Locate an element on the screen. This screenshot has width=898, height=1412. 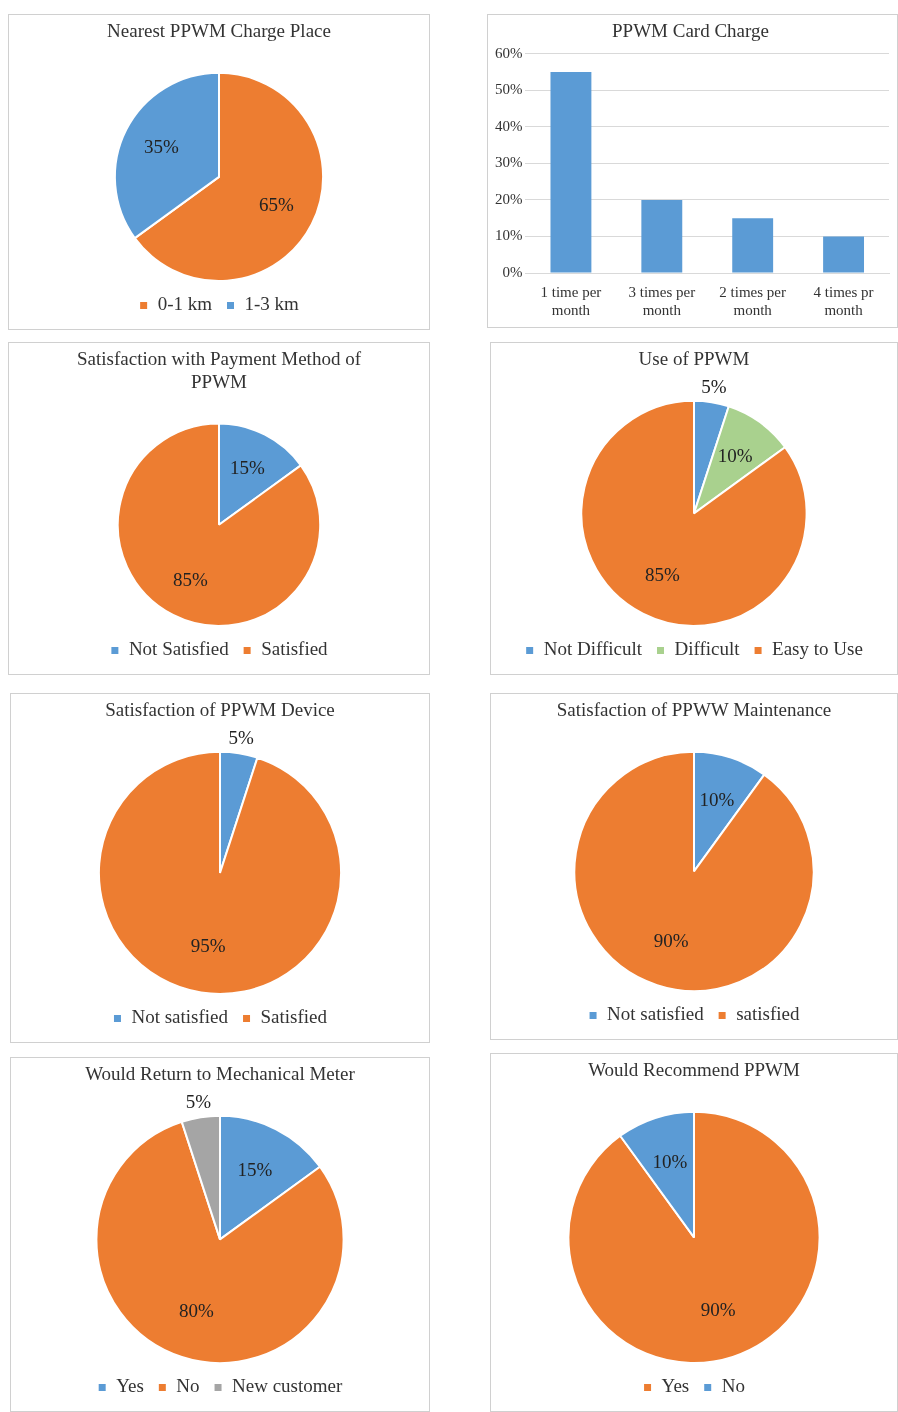
data-label: 35% is located at coordinates (162, 146).